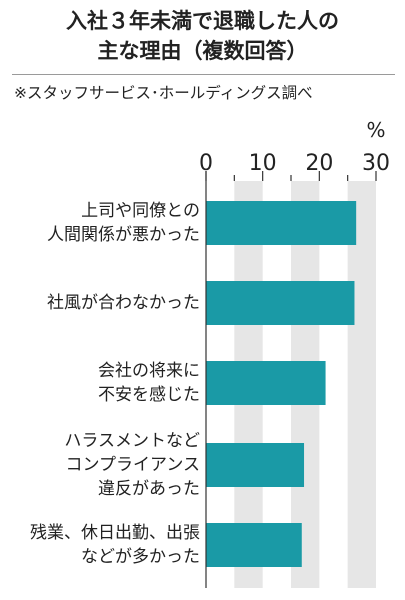  I want to click on category-label-line: 上司や同僚との, so click(140, 211).